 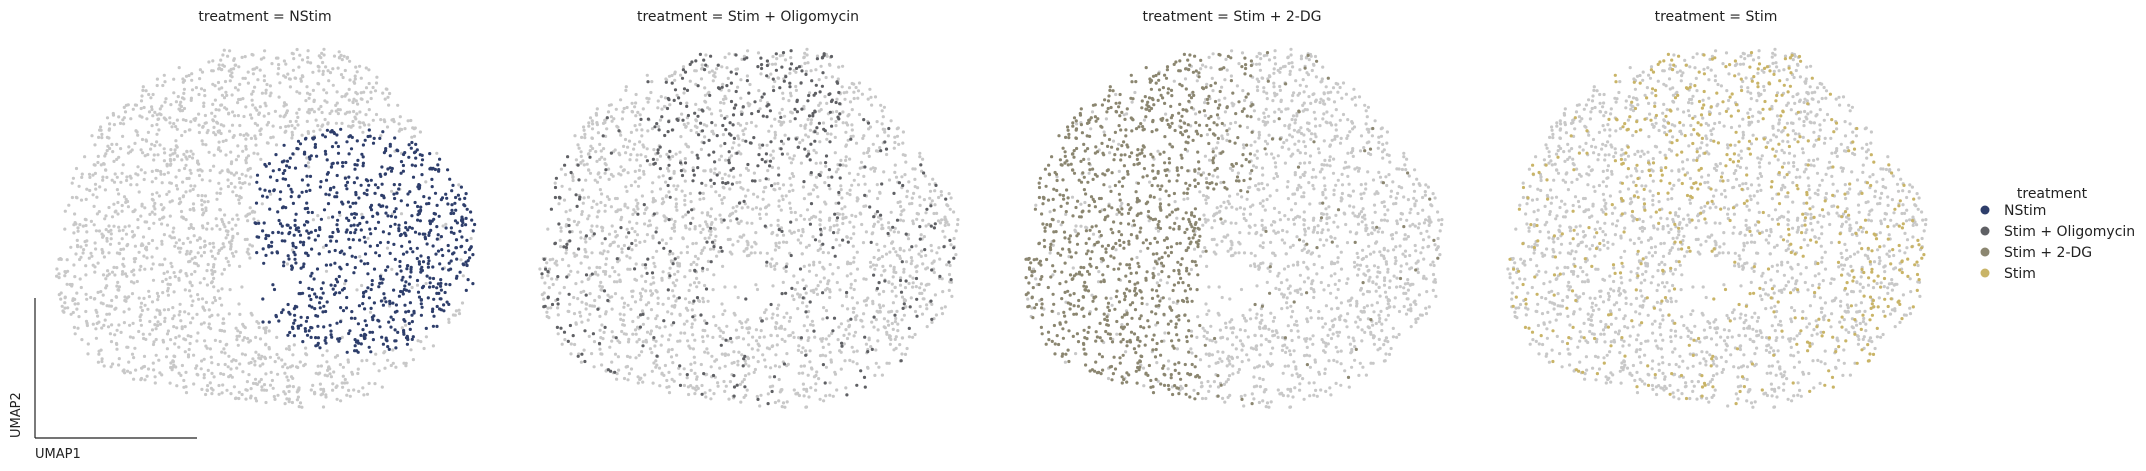 I want to click on panel-title: treatment = NStim, so click(x=264, y=17).